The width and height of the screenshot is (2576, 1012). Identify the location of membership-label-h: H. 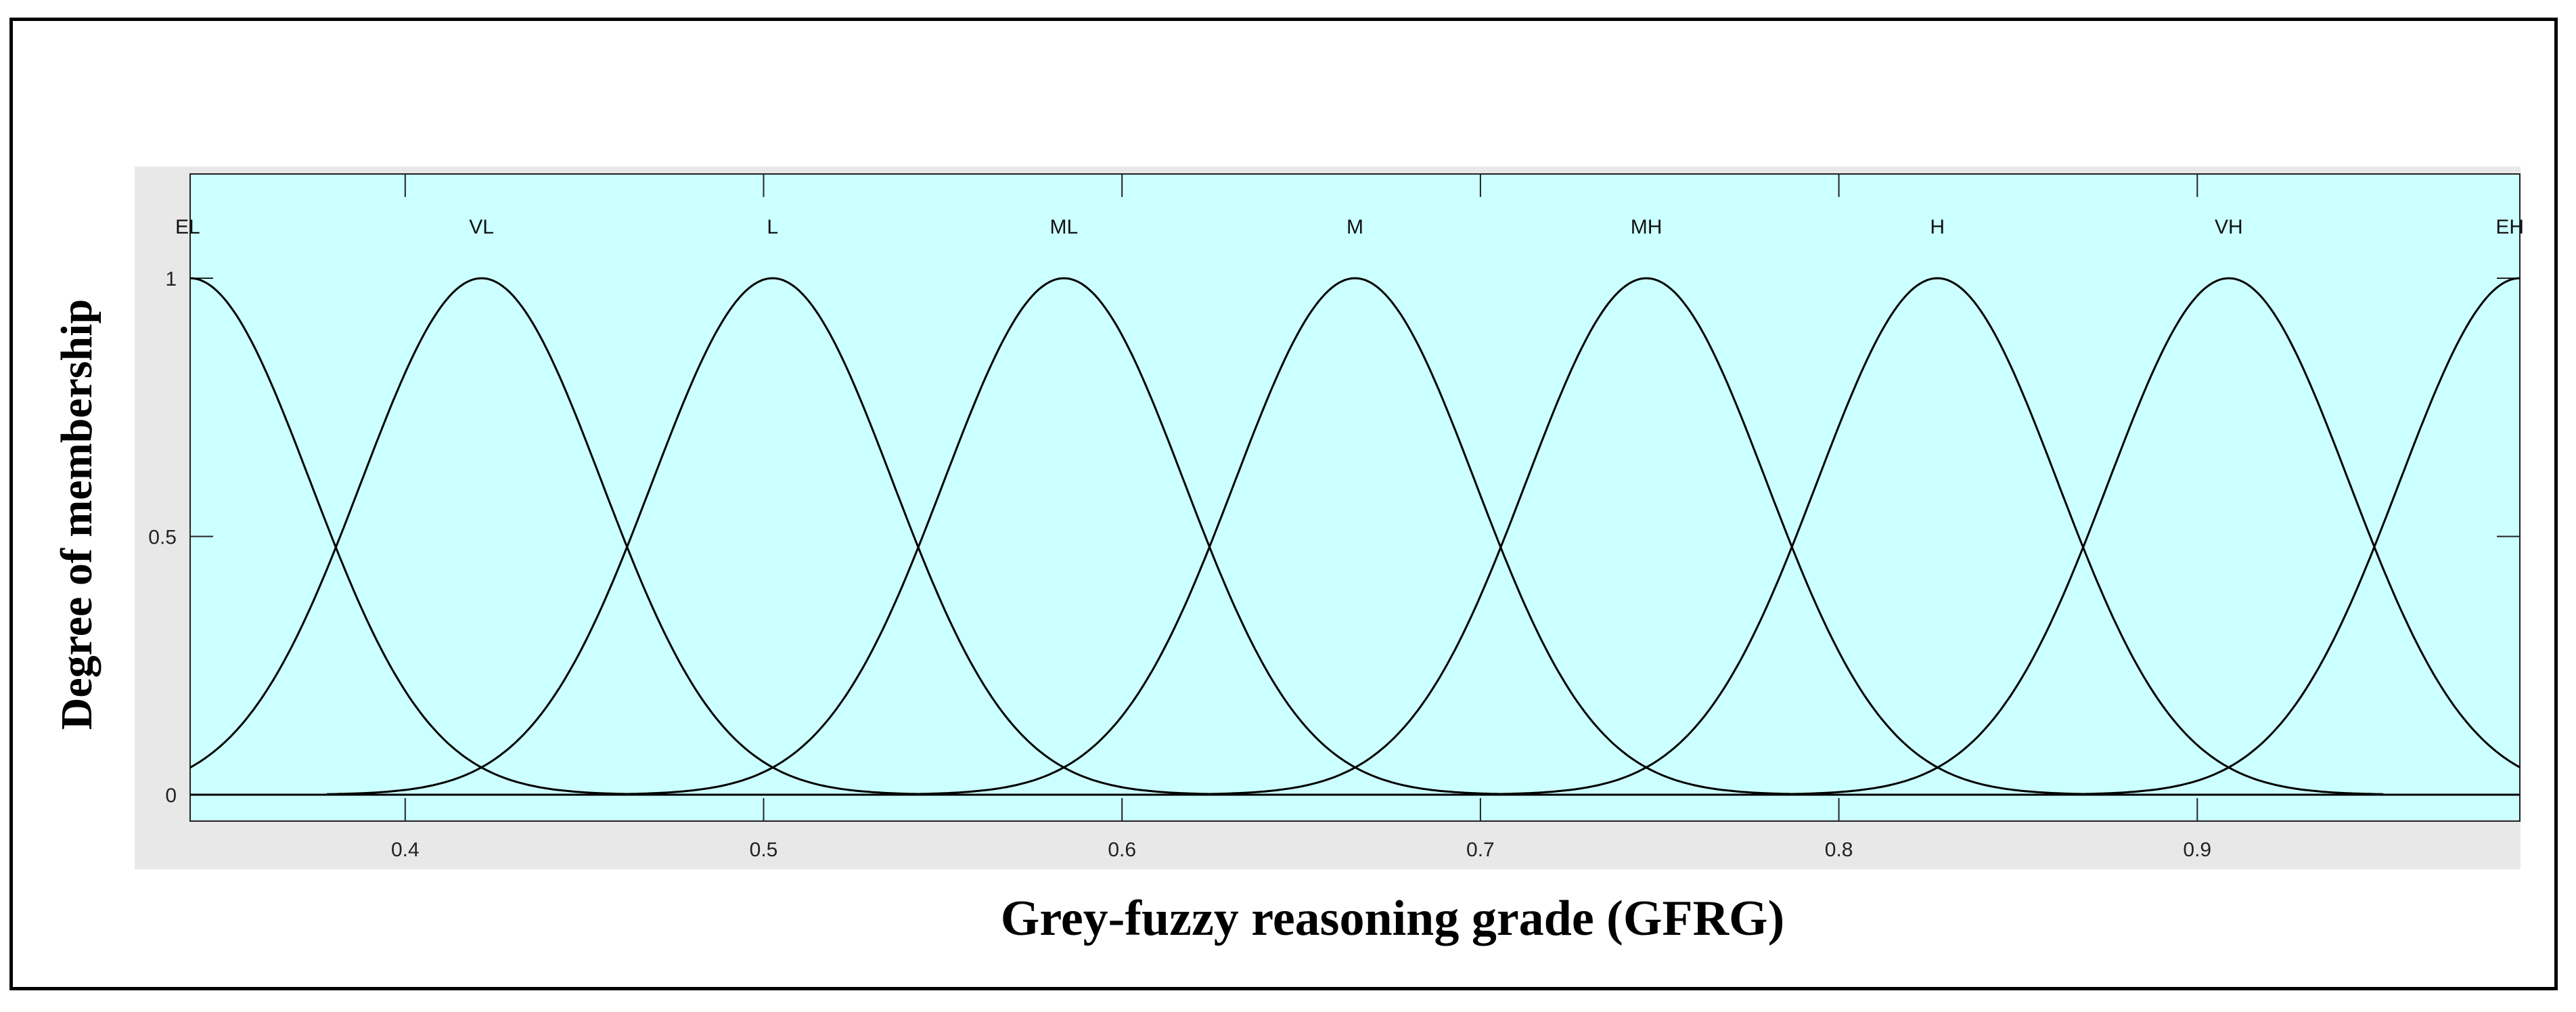
(1937, 227).